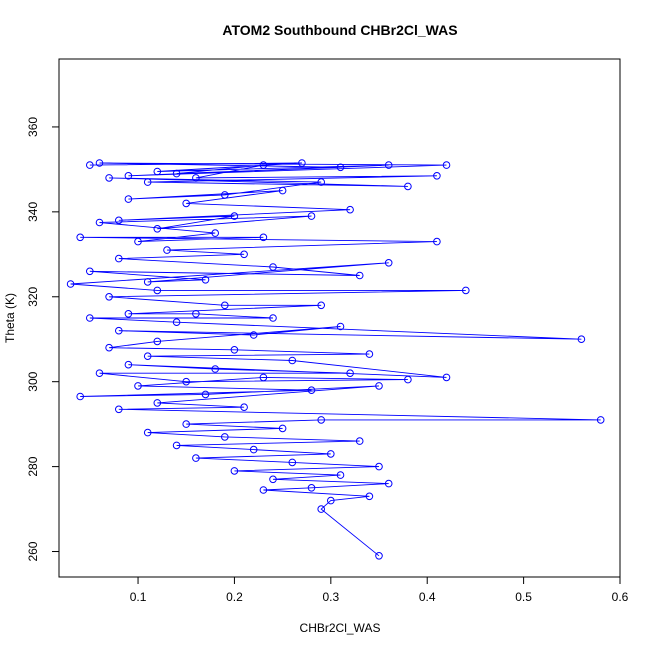  What do you see at coordinates (33, 127) in the screenshot?
I see `y-tick-label: 360` at bounding box center [33, 127].